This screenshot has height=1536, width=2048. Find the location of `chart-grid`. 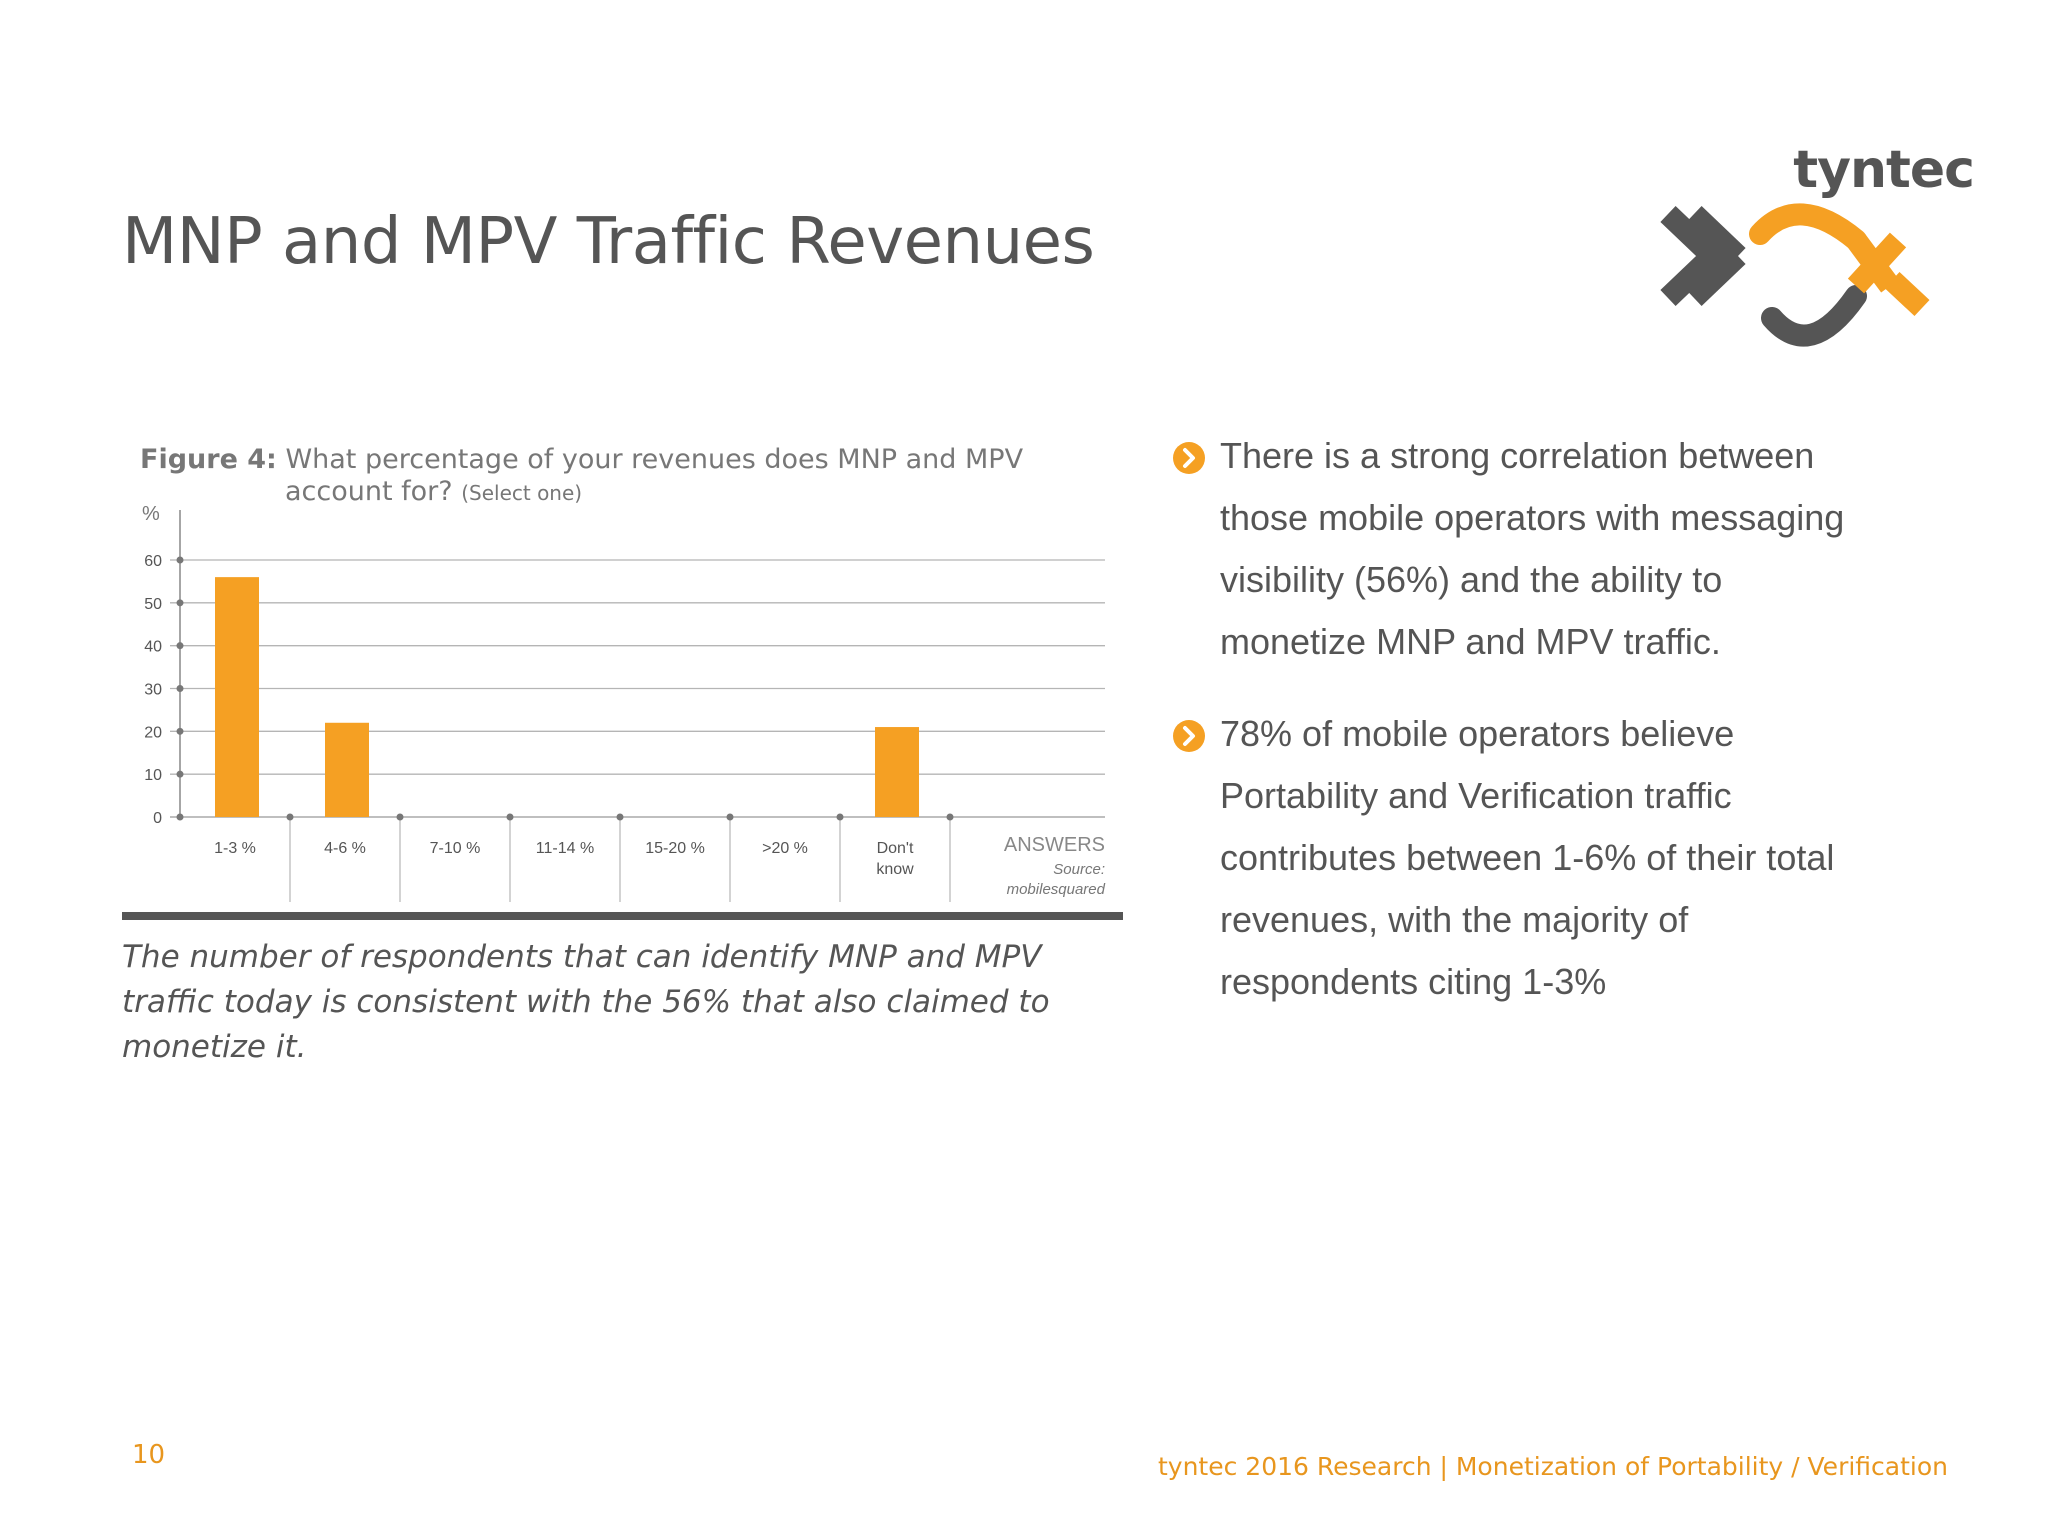

chart-grid is located at coordinates (637, 706).